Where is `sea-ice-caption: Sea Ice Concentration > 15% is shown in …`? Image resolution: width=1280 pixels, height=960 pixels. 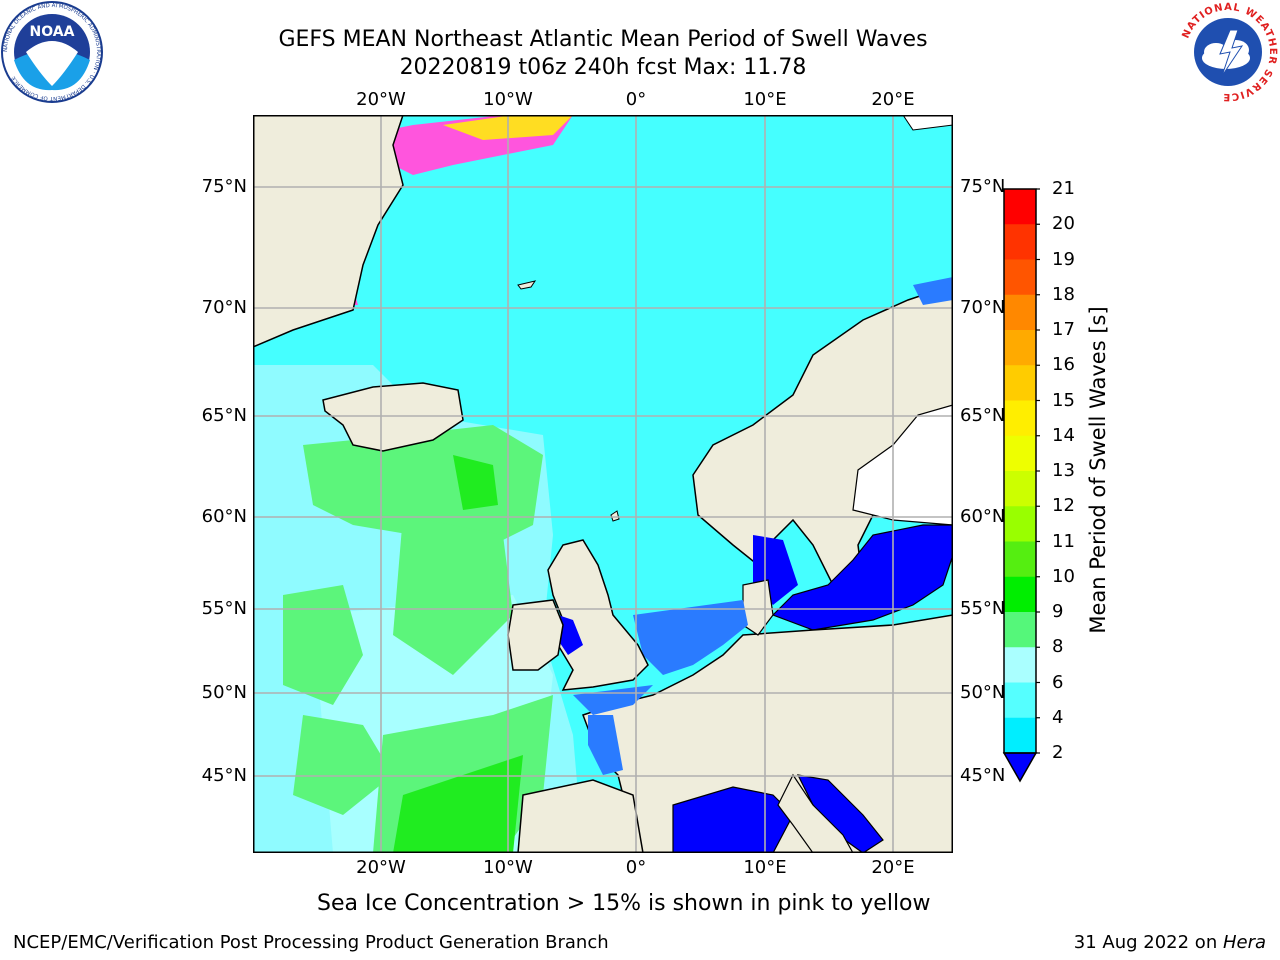
sea-ice-caption: Sea Ice Concentration > 15% is shown in … is located at coordinates (624, 903).